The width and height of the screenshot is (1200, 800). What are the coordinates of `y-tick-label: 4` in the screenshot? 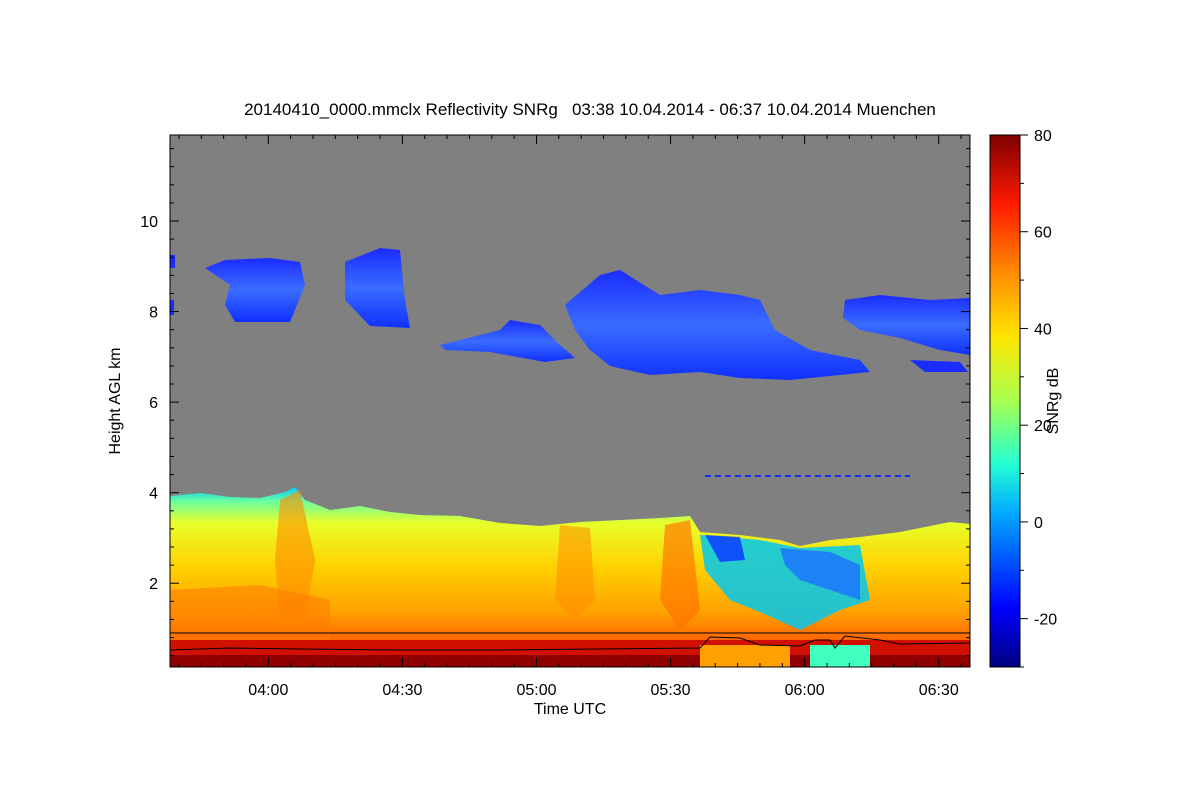 It's located at (153, 494).